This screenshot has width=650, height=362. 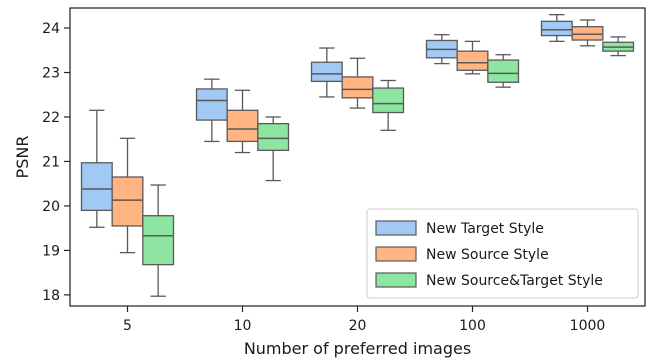 I want to click on legend-label: New Source&Target Style, so click(x=514, y=281).